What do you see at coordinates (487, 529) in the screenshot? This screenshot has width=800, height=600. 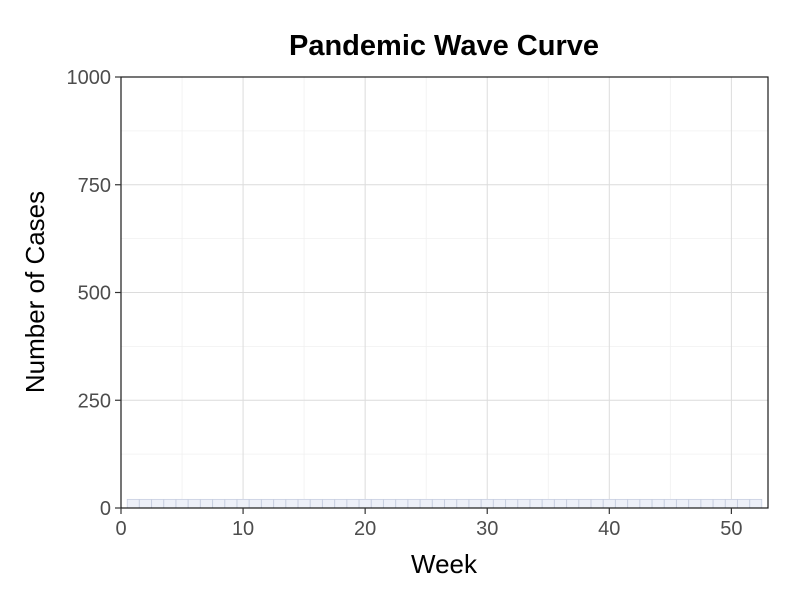 I see `x-tick-label: 30` at bounding box center [487, 529].